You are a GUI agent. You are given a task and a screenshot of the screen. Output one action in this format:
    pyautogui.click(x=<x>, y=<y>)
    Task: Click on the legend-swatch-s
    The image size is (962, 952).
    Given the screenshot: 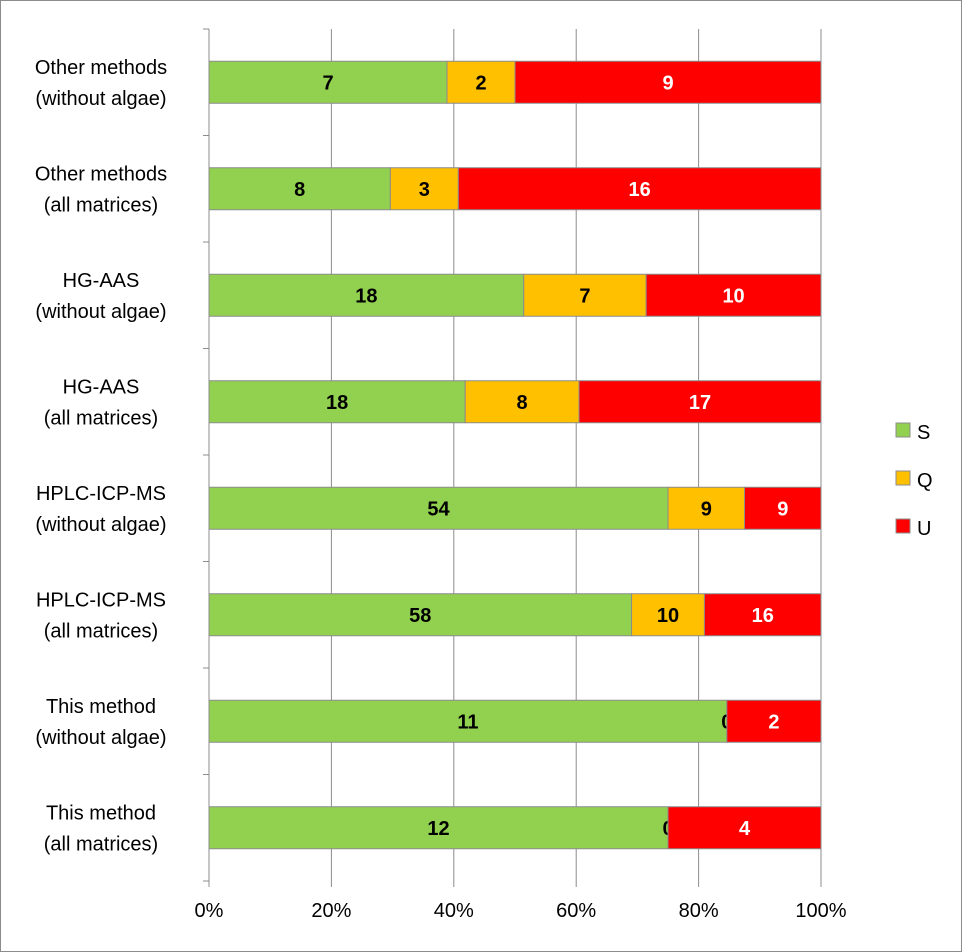 What is the action you would take?
    pyautogui.click(x=903, y=430)
    